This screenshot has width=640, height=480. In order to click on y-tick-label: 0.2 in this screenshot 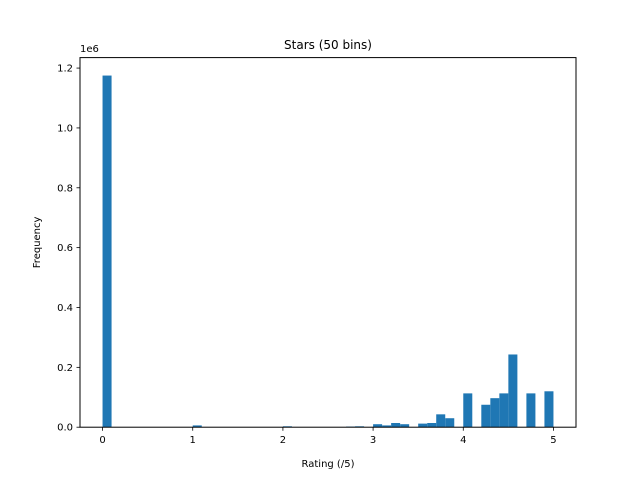, I will do `click(65, 368)`.